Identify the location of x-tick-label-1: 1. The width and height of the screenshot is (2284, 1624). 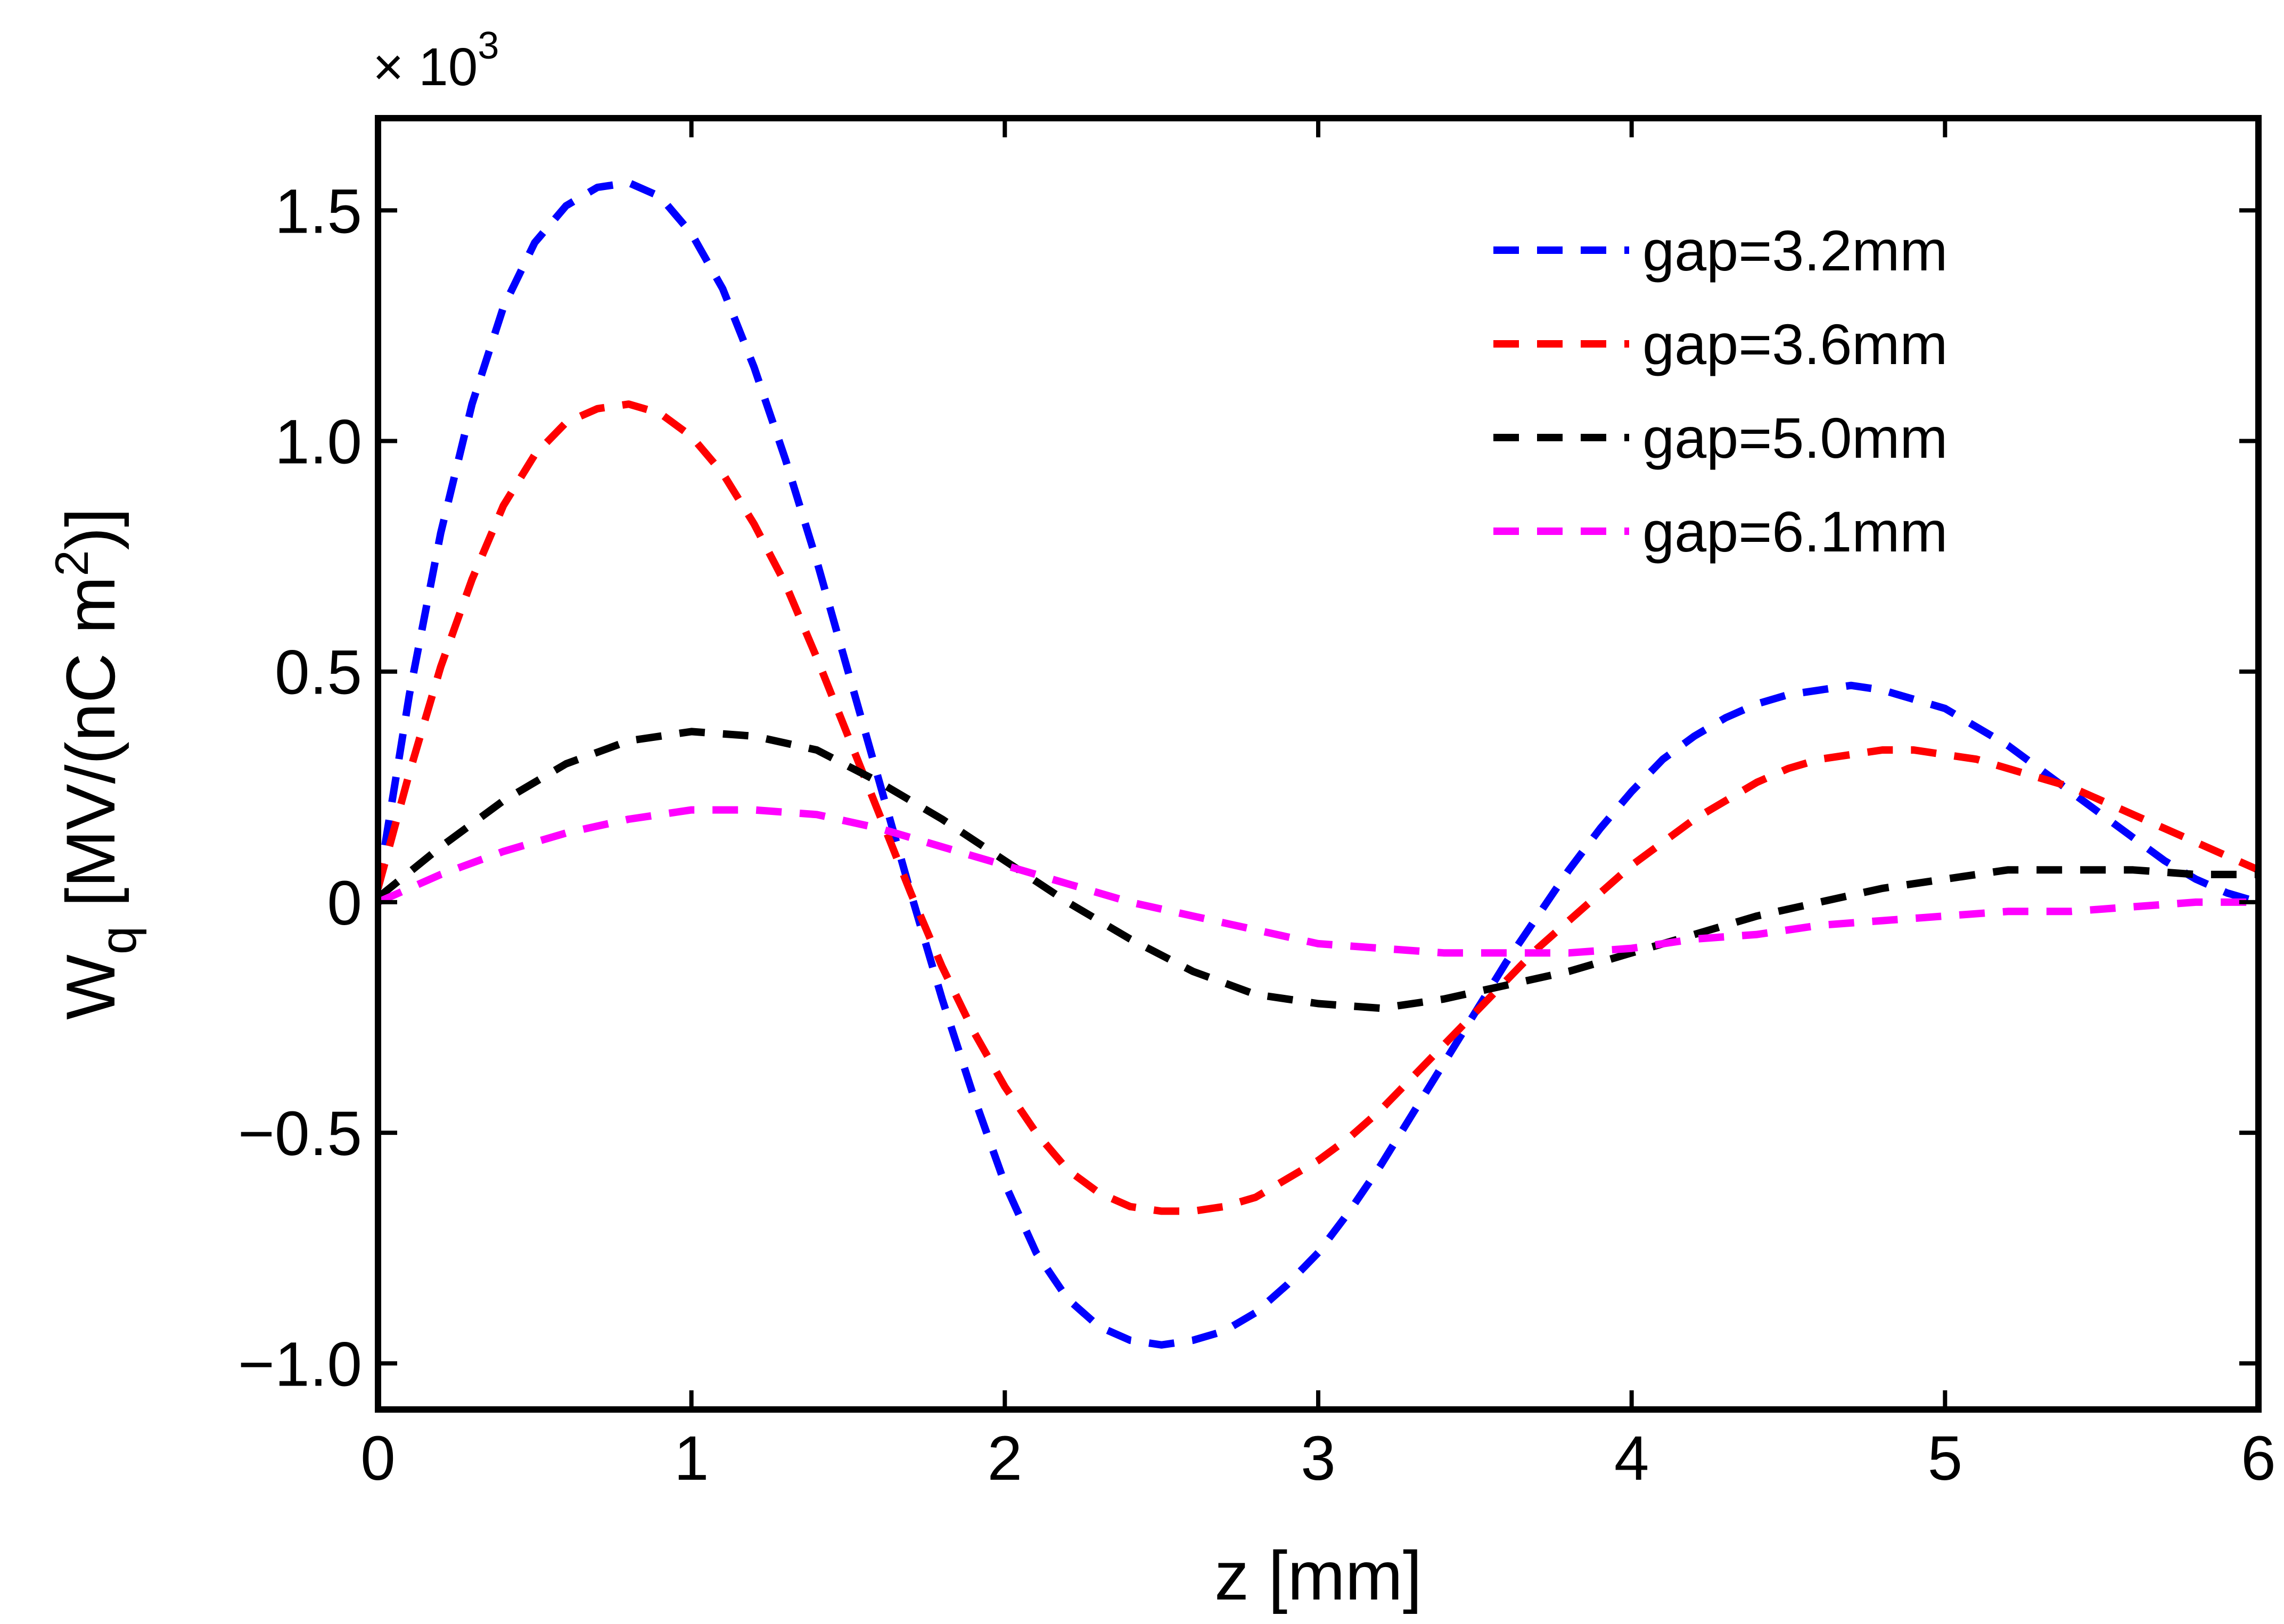
(691, 1459).